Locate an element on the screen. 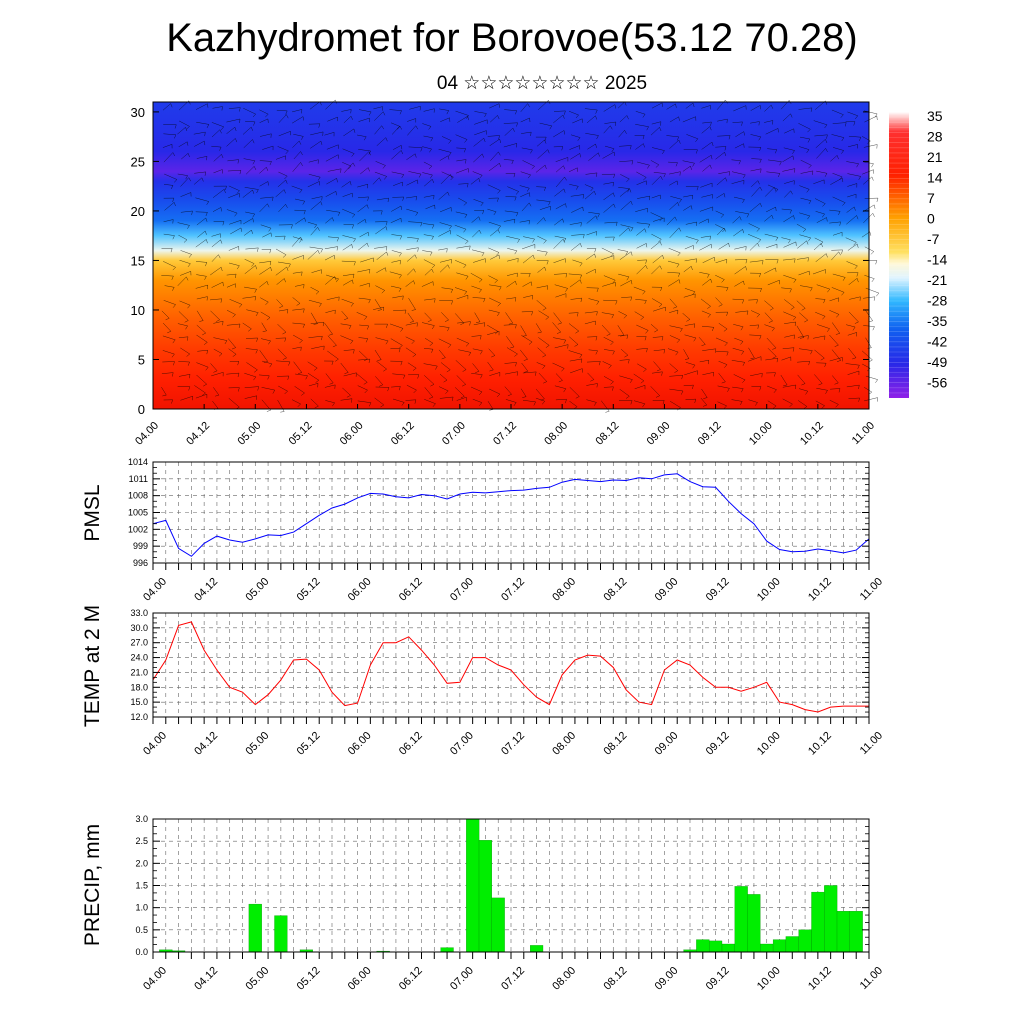 This screenshot has height=1024, width=1024. precip-x-tick-label: 06.00 is located at coordinates (360, 979).